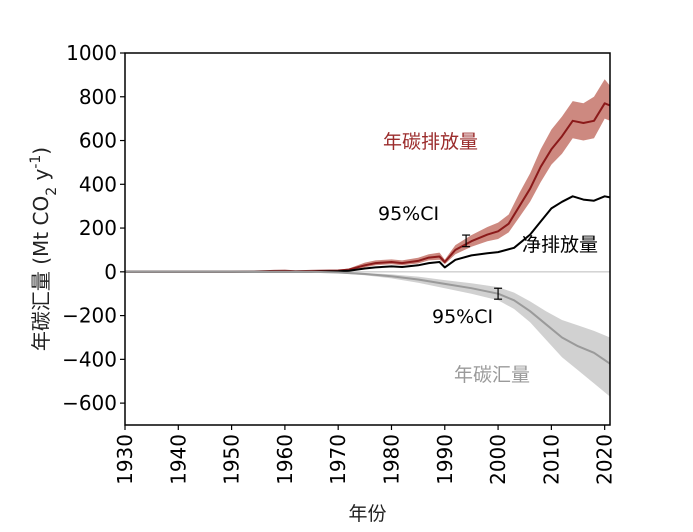  What do you see at coordinates (89, 403) in the screenshot?
I see `y-tick-label: −600` at bounding box center [89, 403].